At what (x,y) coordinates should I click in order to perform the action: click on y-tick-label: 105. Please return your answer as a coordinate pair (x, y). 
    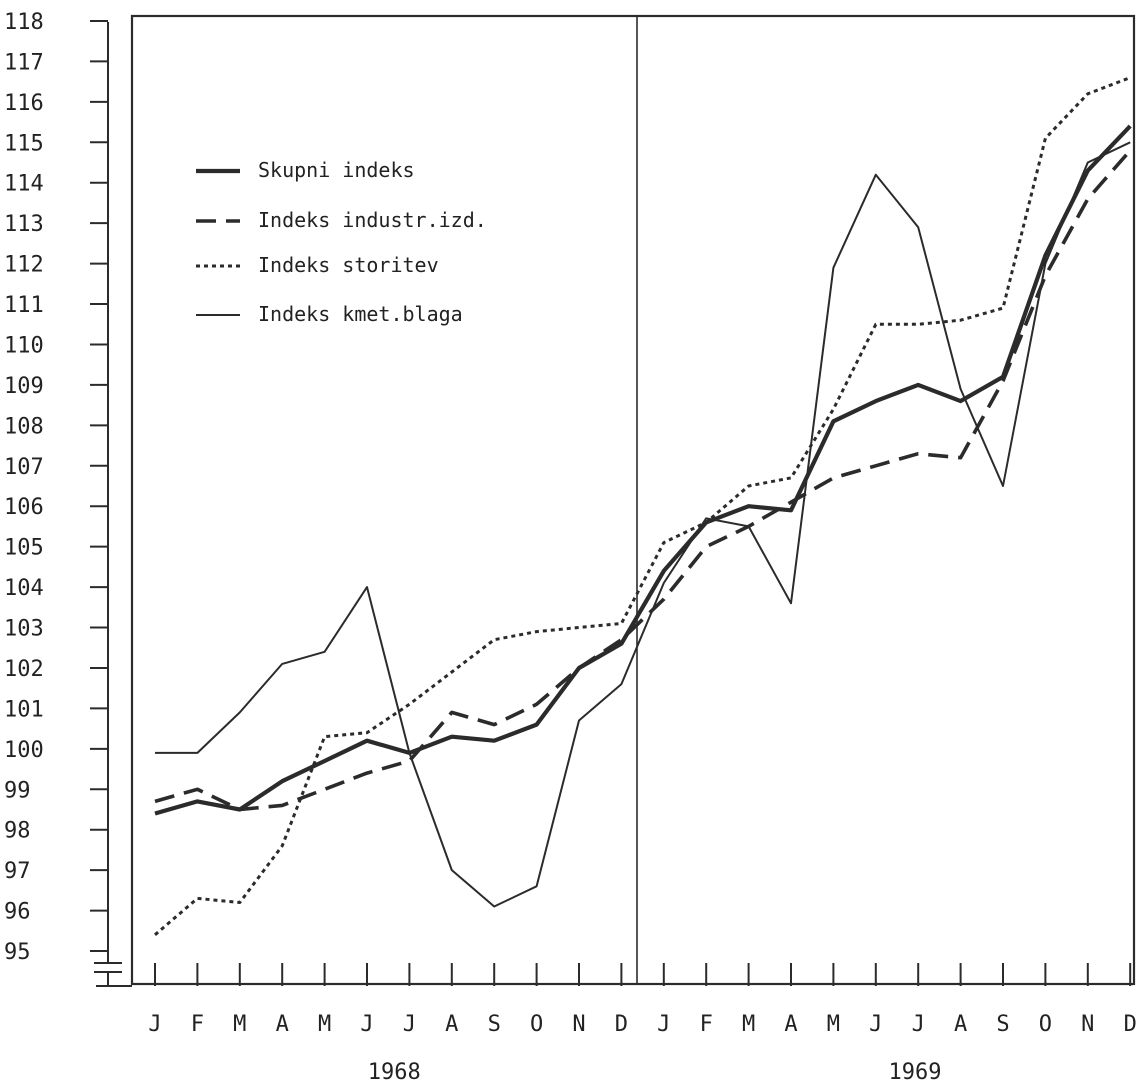
    Looking at the image, I should click on (24, 548).